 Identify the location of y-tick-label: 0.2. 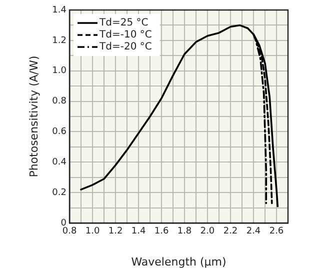
(59, 193).